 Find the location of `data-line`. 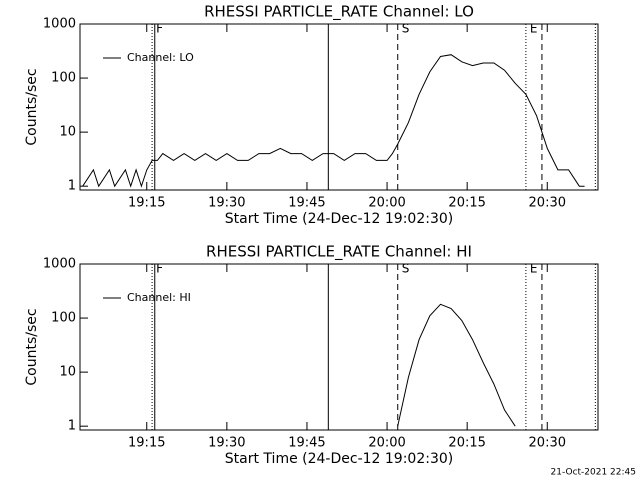

data-line is located at coordinates (456, 365).